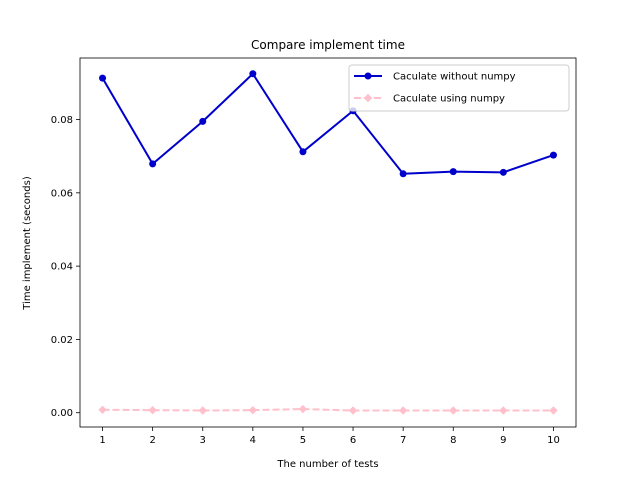  What do you see at coordinates (102, 440) in the screenshot?
I see `x-tick-label: 1` at bounding box center [102, 440].